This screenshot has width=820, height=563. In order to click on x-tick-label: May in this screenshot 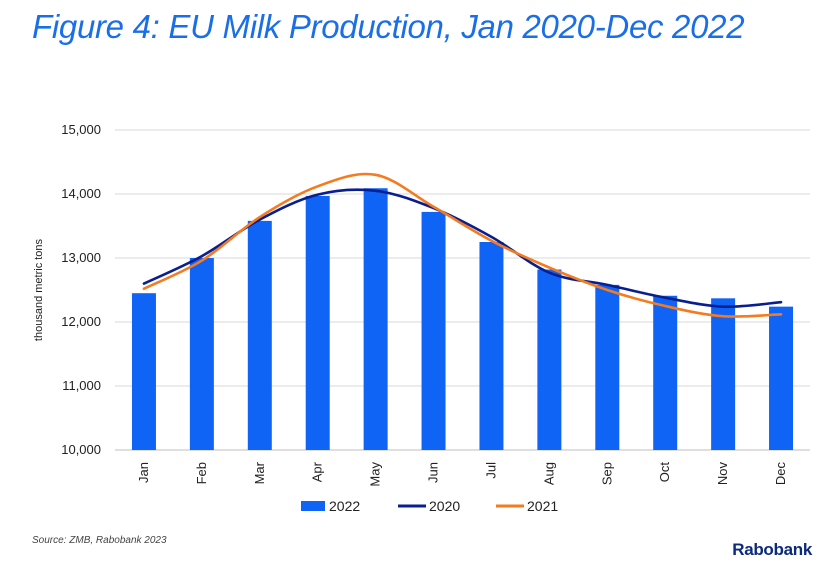, I will do `click(375, 474)`.